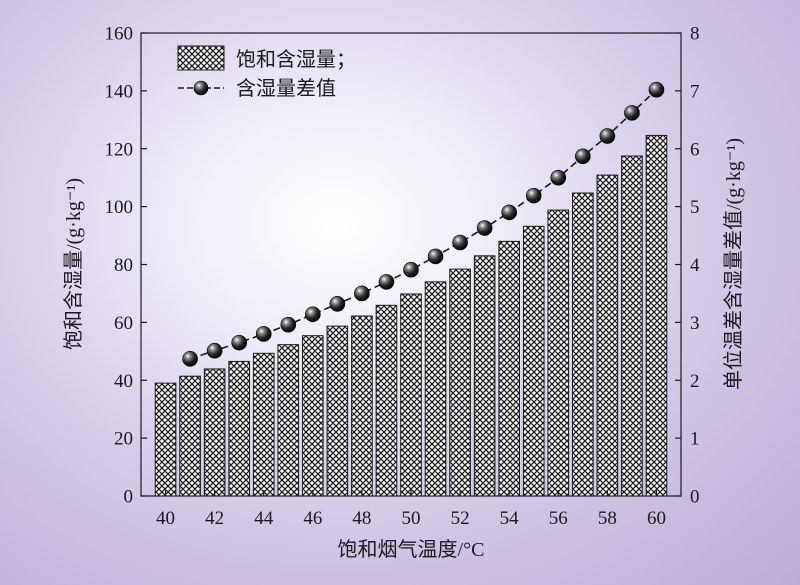 The height and width of the screenshot is (585, 800). What do you see at coordinates (695, 34) in the screenshot?
I see `right-tick-label: 8` at bounding box center [695, 34].